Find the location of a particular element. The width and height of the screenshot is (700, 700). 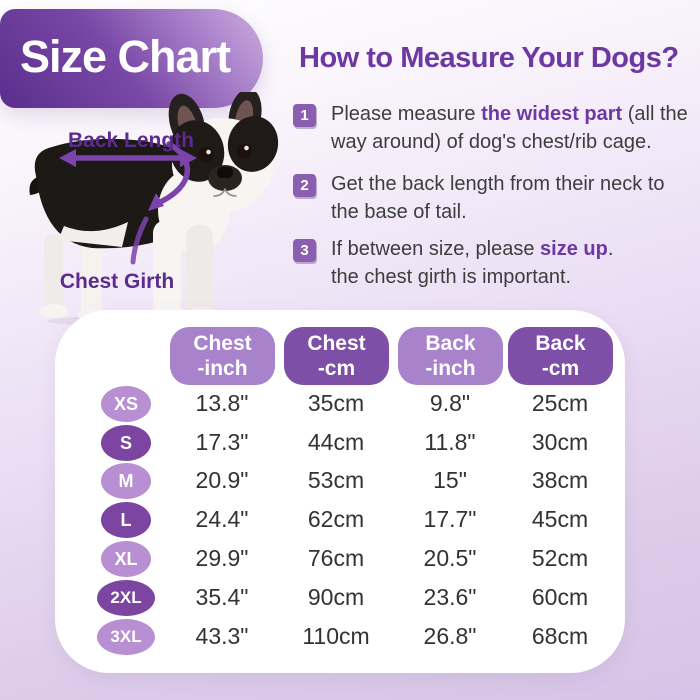

table-row: XL 29.9" 76cm 20.5" 52cm is located at coordinates (340, 559).